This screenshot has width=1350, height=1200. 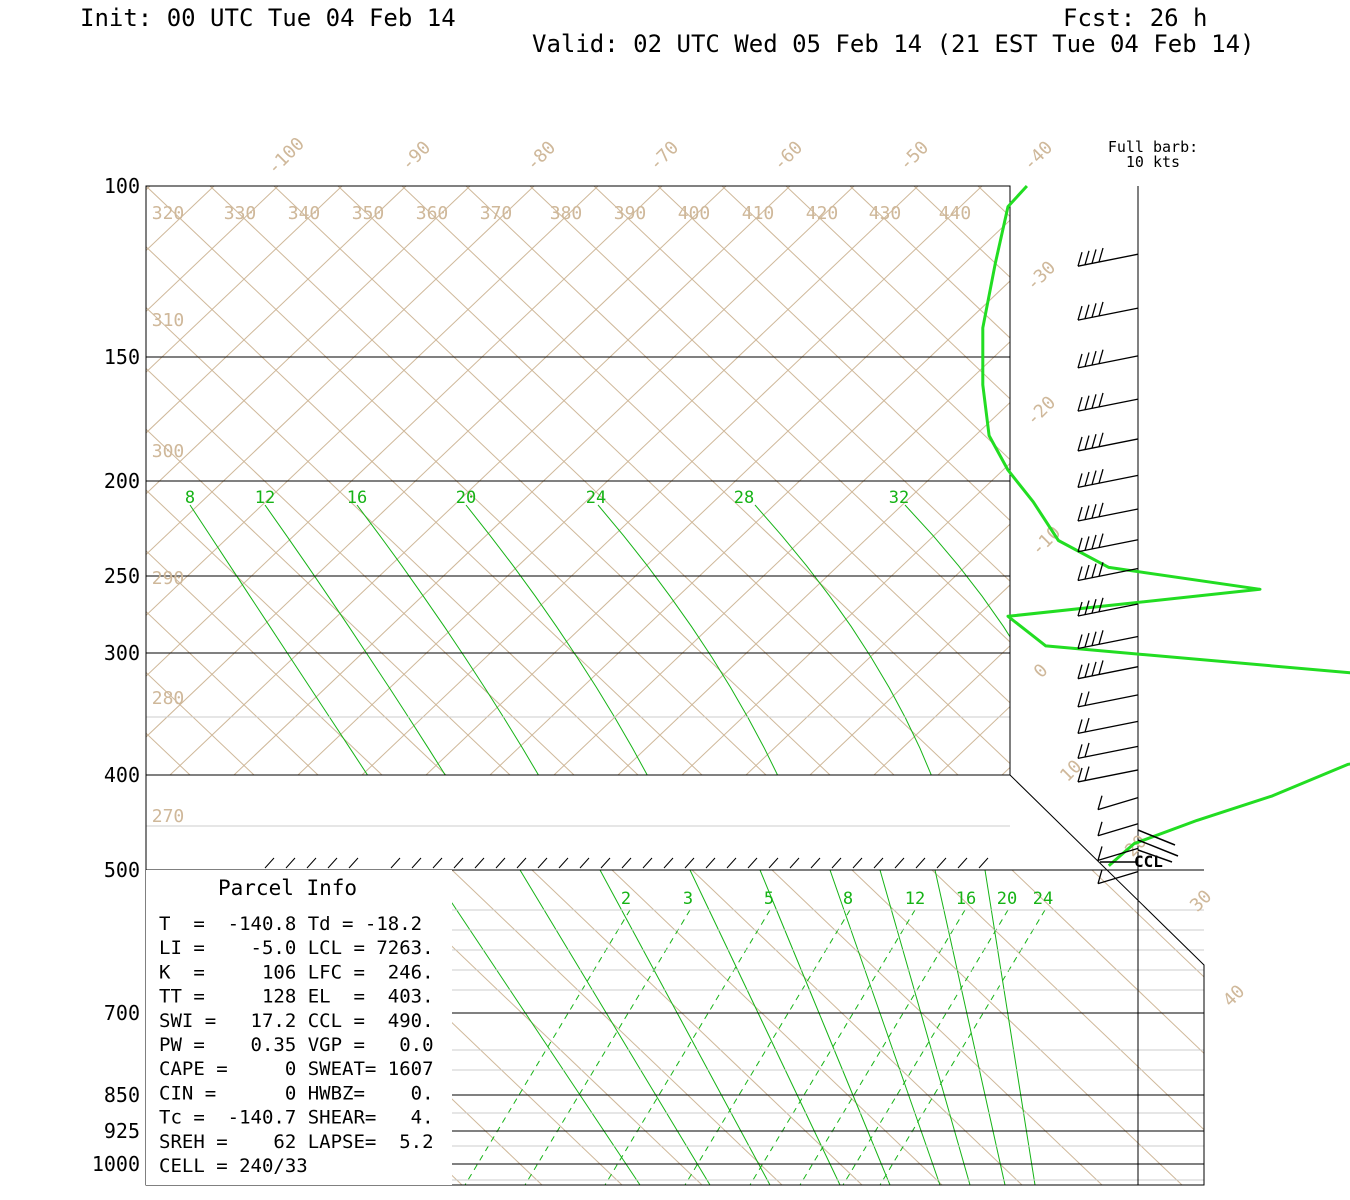 What do you see at coordinates (168, 698) in the screenshot?
I see `theta-label: 280` at bounding box center [168, 698].